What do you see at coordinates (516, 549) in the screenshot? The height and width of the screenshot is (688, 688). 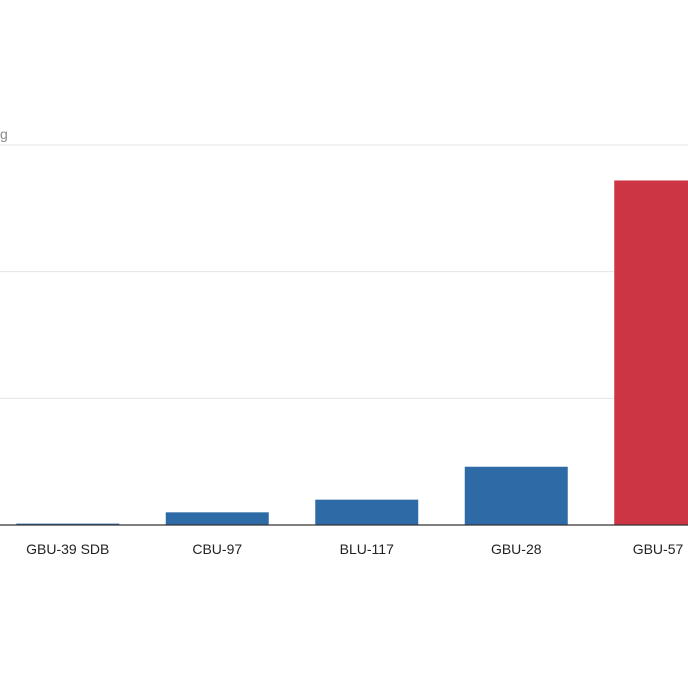 I see `x-tick-label-3: GBU-28` at bounding box center [516, 549].